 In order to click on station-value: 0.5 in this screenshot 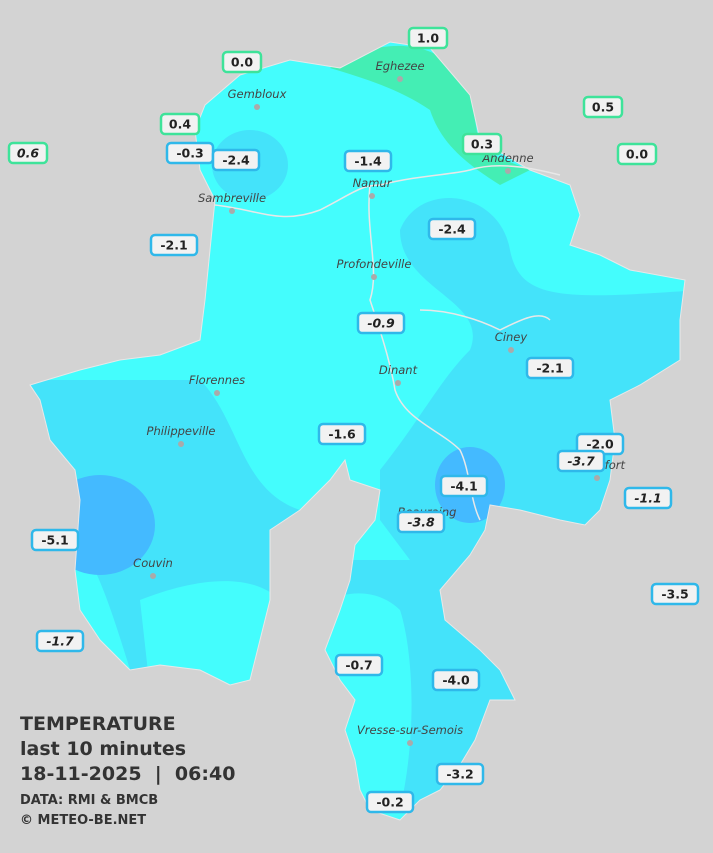, I will do `click(603, 107)`.